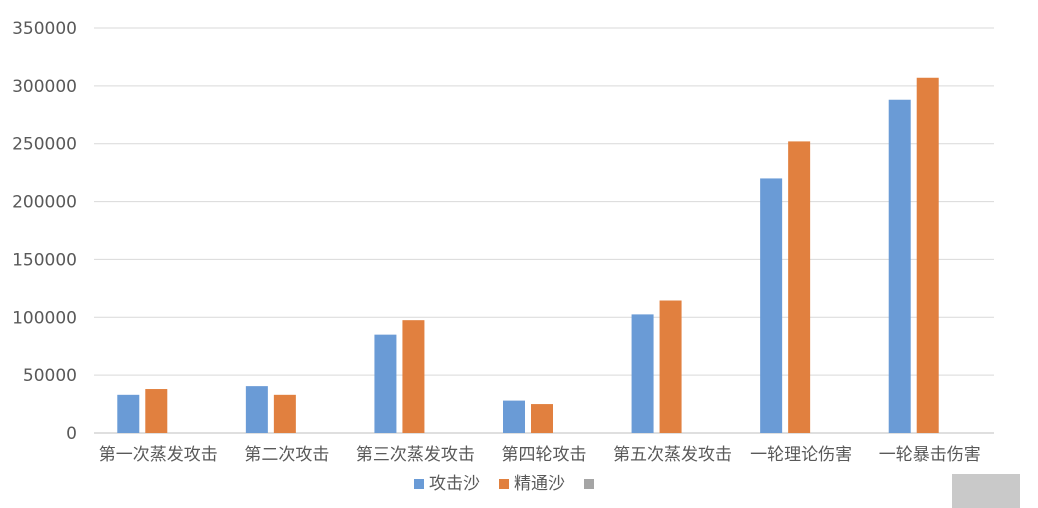 Image resolution: width=1038 pixels, height=508 pixels. I want to click on x-tick-label: 第五次蒸发攻击, so click(672, 455).